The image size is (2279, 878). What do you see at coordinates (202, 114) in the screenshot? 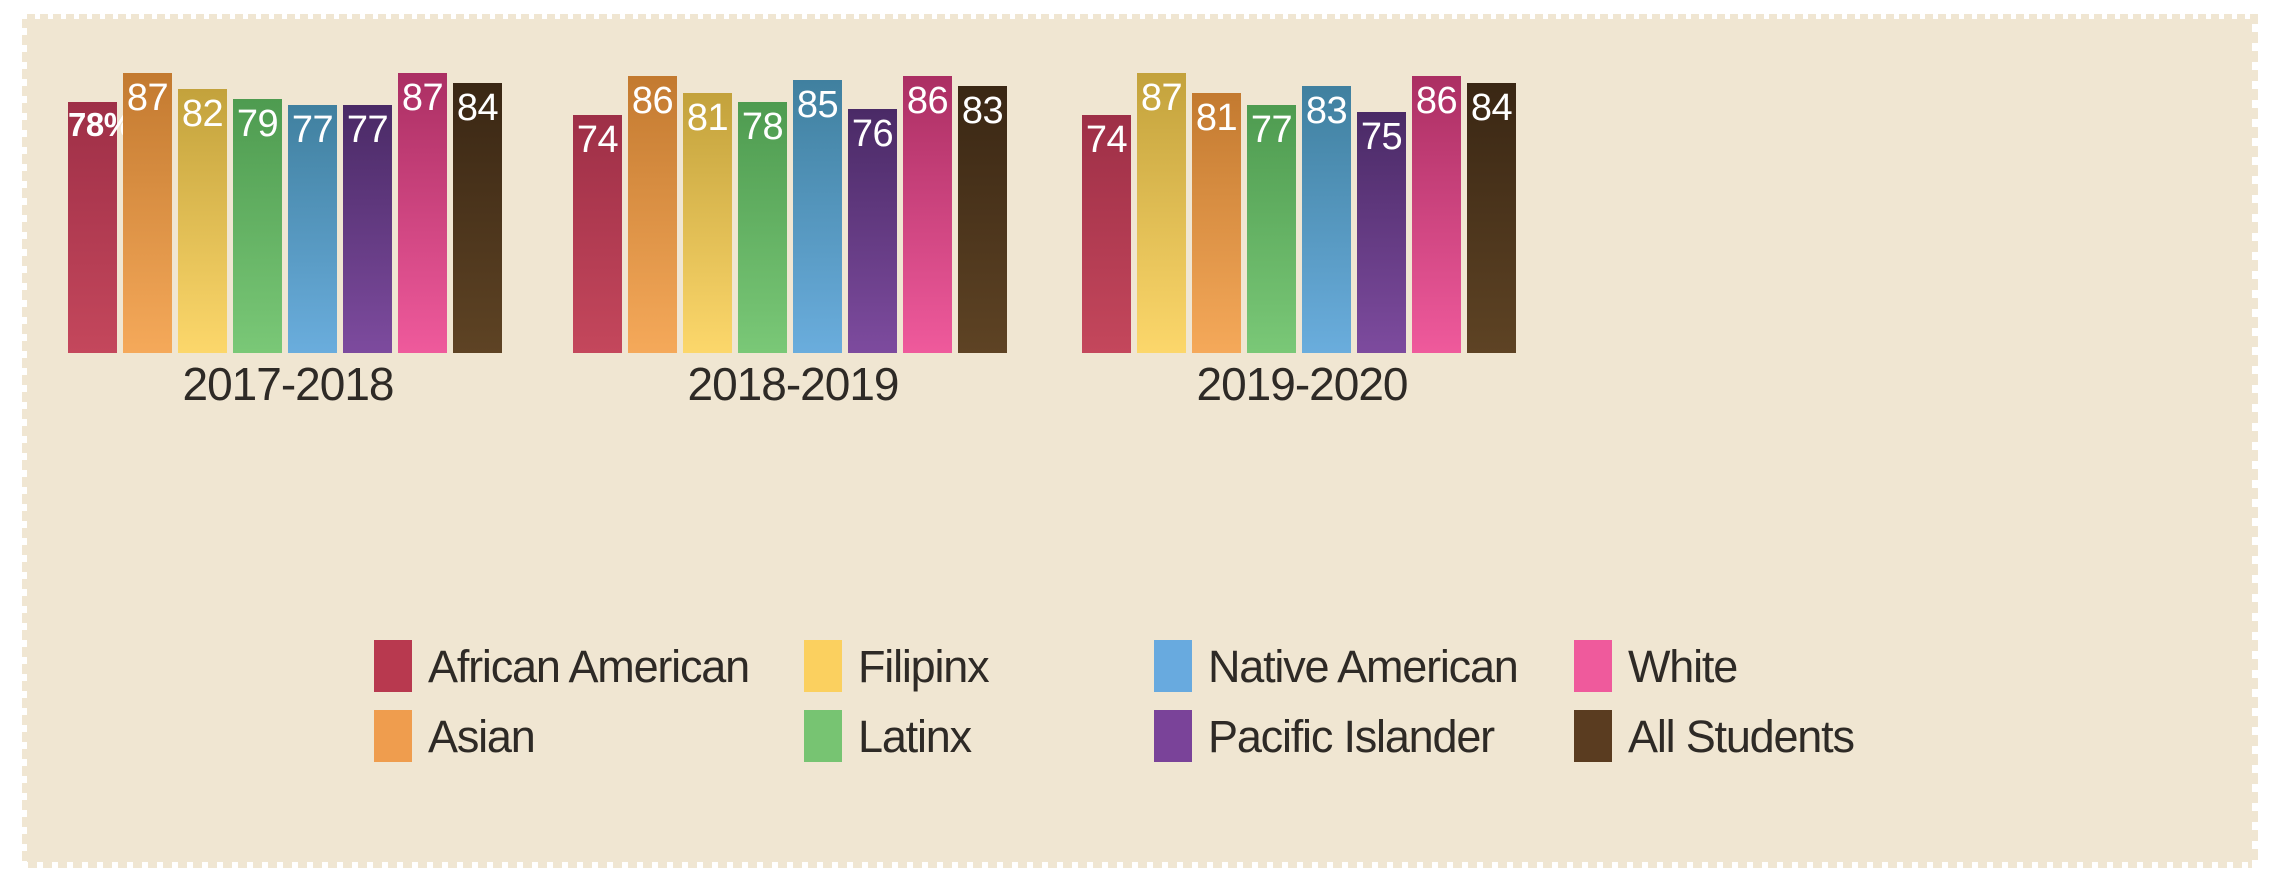
I see `bar-value-label: 82` at bounding box center [202, 114].